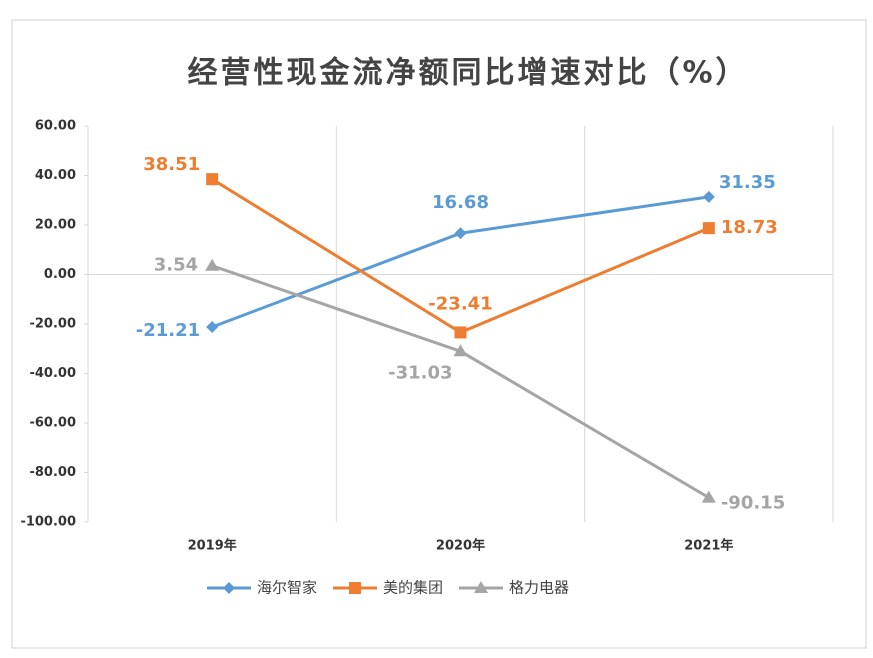 This screenshot has width=873, height=658. Describe the element at coordinates (52, 472) in the screenshot. I see `y-tick-label: -80.00` at that location.